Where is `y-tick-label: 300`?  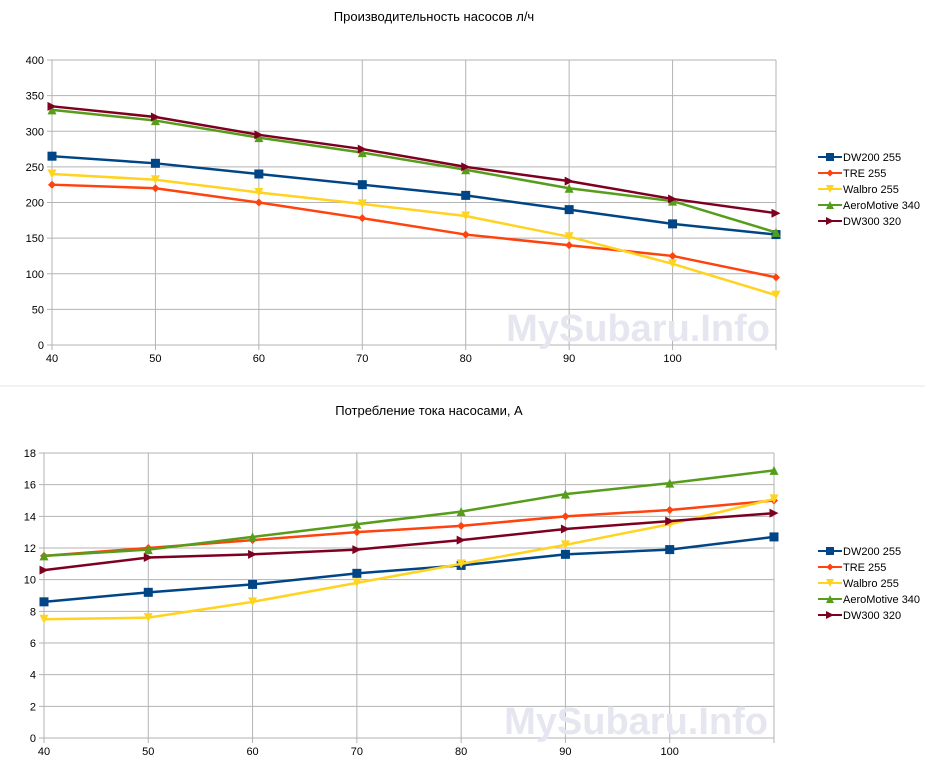 y-tick-label: 300 is located at coordinates (35, 132).